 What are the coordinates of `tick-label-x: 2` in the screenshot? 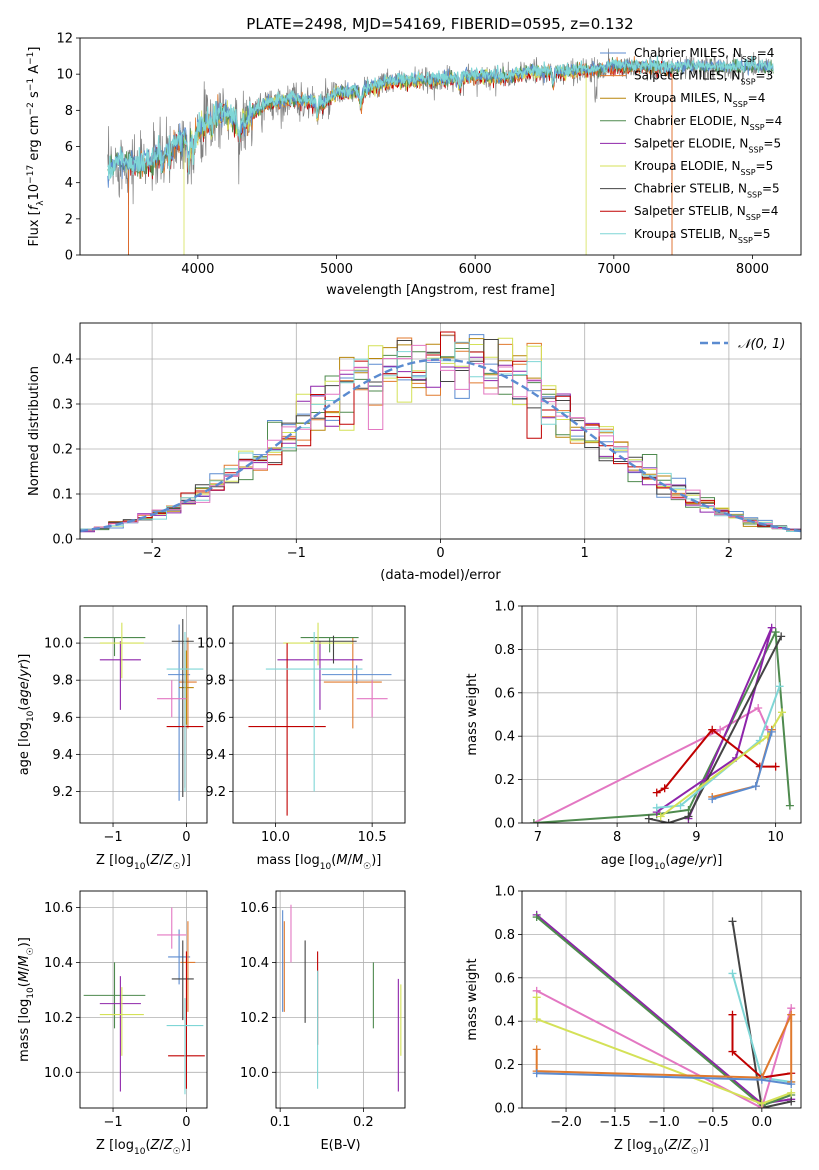 It's located at (729, 553).